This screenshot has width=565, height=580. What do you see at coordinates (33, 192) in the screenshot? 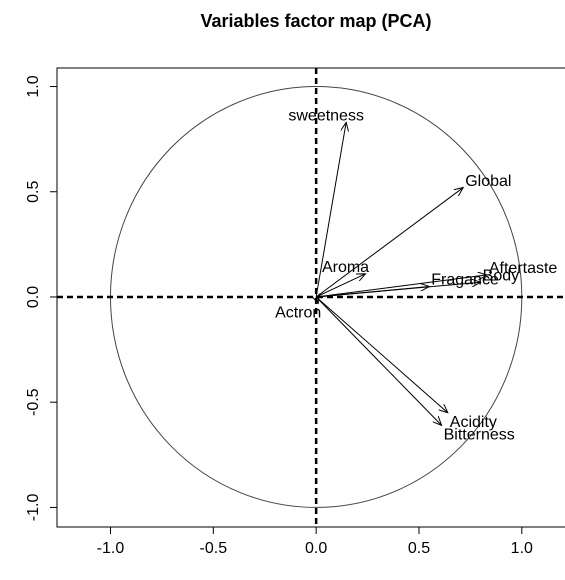
I see `y-tick-label: 0.5` at bounding box center [33, 192].